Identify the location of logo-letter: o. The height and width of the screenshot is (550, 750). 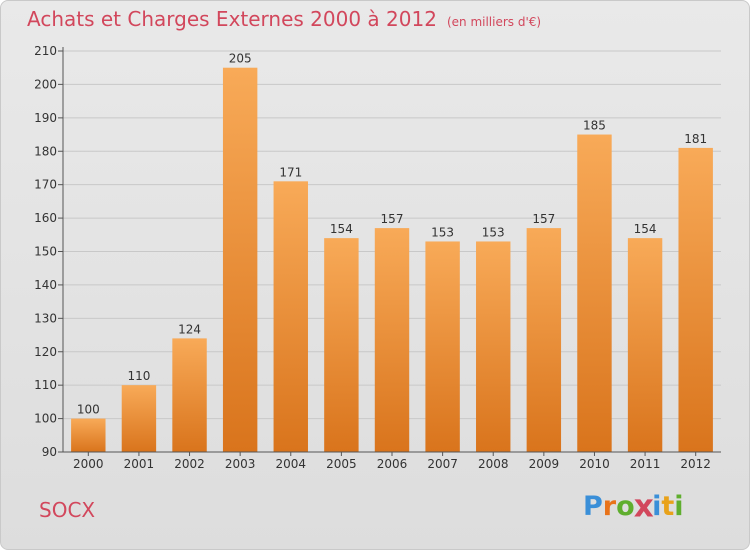
(625, 506).